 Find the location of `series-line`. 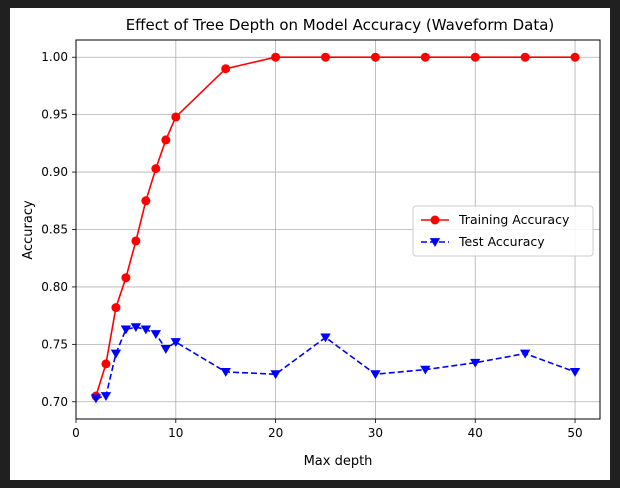

series-line is located at coordinates (335, 363).